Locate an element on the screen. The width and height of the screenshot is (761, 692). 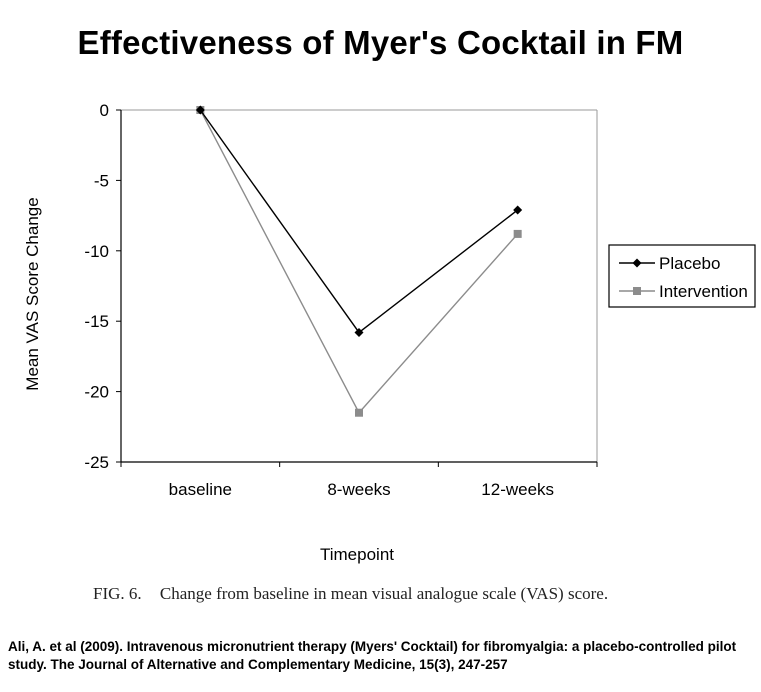
chart-title: Effectiveness of Myer's Cocktail in FM is located at coordinates (380, 42).